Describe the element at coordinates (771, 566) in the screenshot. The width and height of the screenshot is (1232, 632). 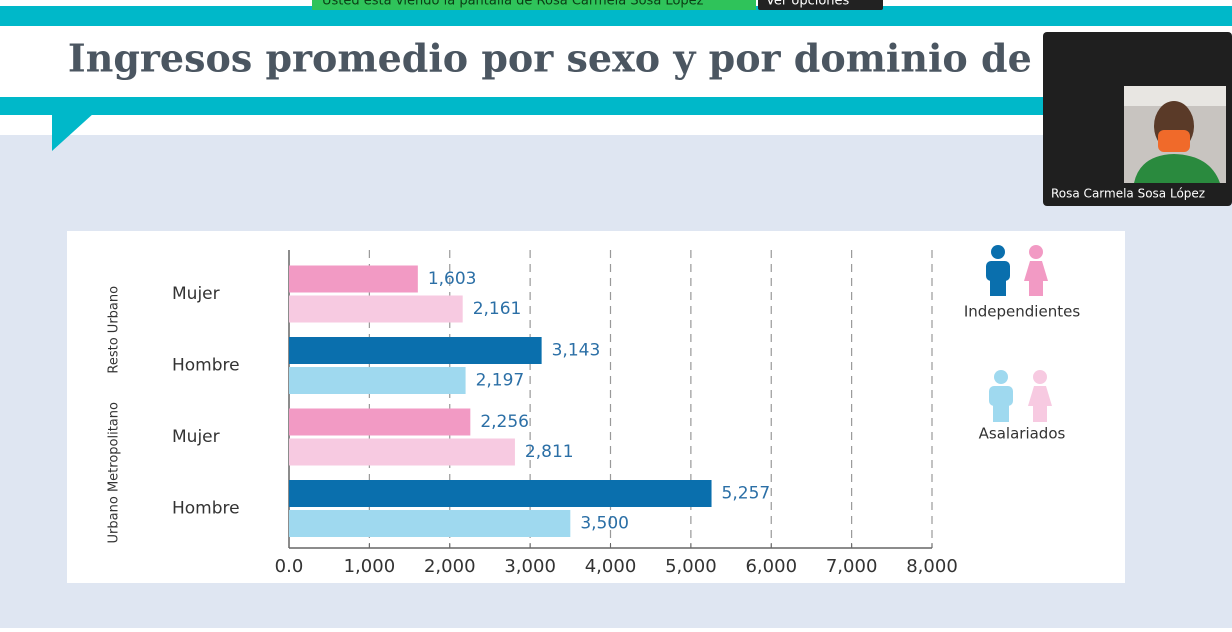
I see `x-tick-label: 6,000` at that location.